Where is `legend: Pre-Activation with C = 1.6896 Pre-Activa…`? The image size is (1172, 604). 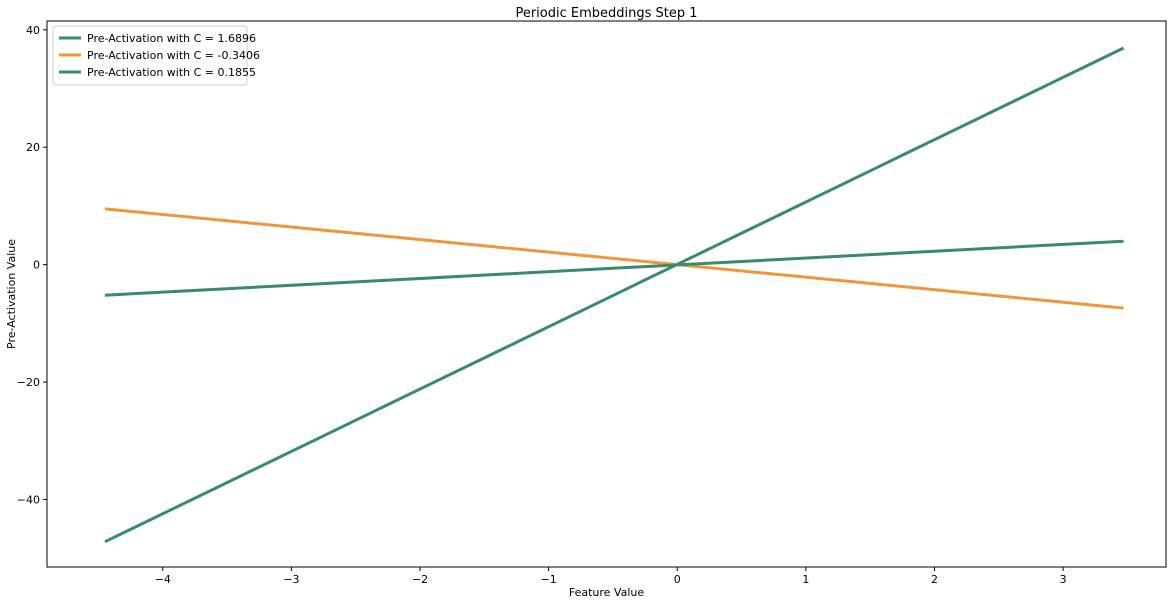
legend: Pre-Activation with C = 1.6896 Pre-Activa… is located at coordinates (156, 55).